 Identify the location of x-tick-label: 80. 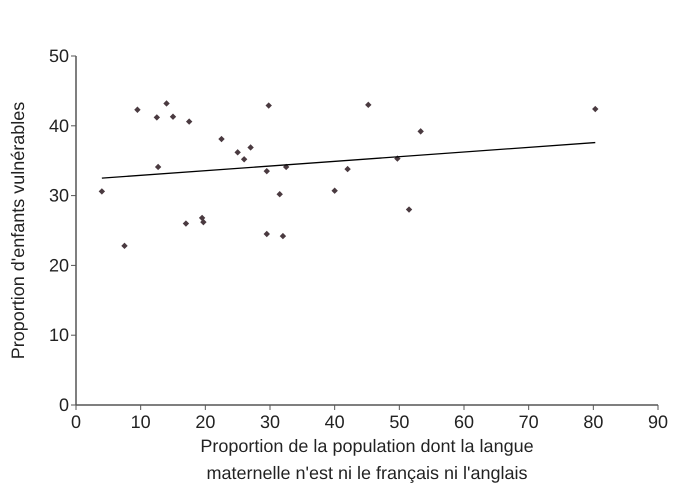
(593, 422).